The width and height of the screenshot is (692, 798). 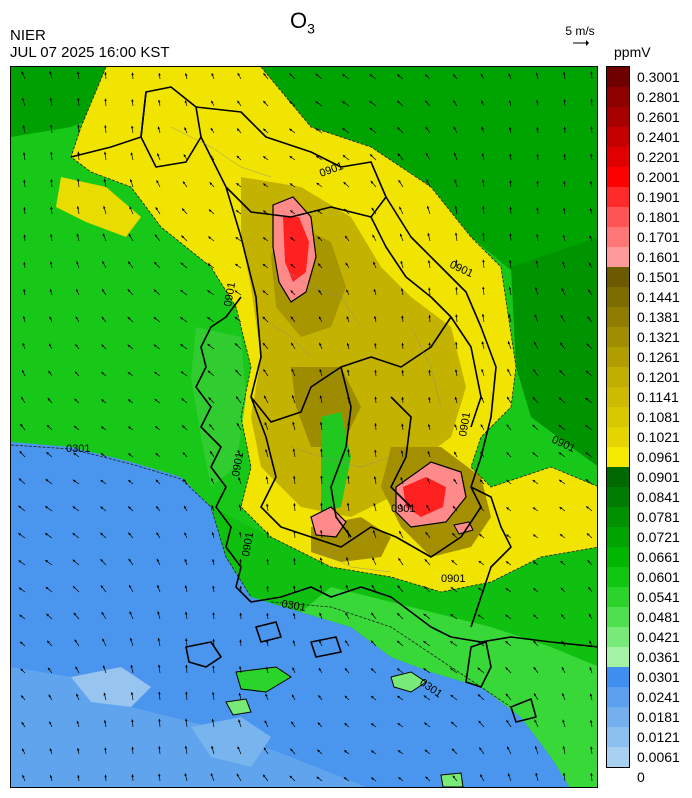 I want to click on south-coastline, so click(x=423, y=617).